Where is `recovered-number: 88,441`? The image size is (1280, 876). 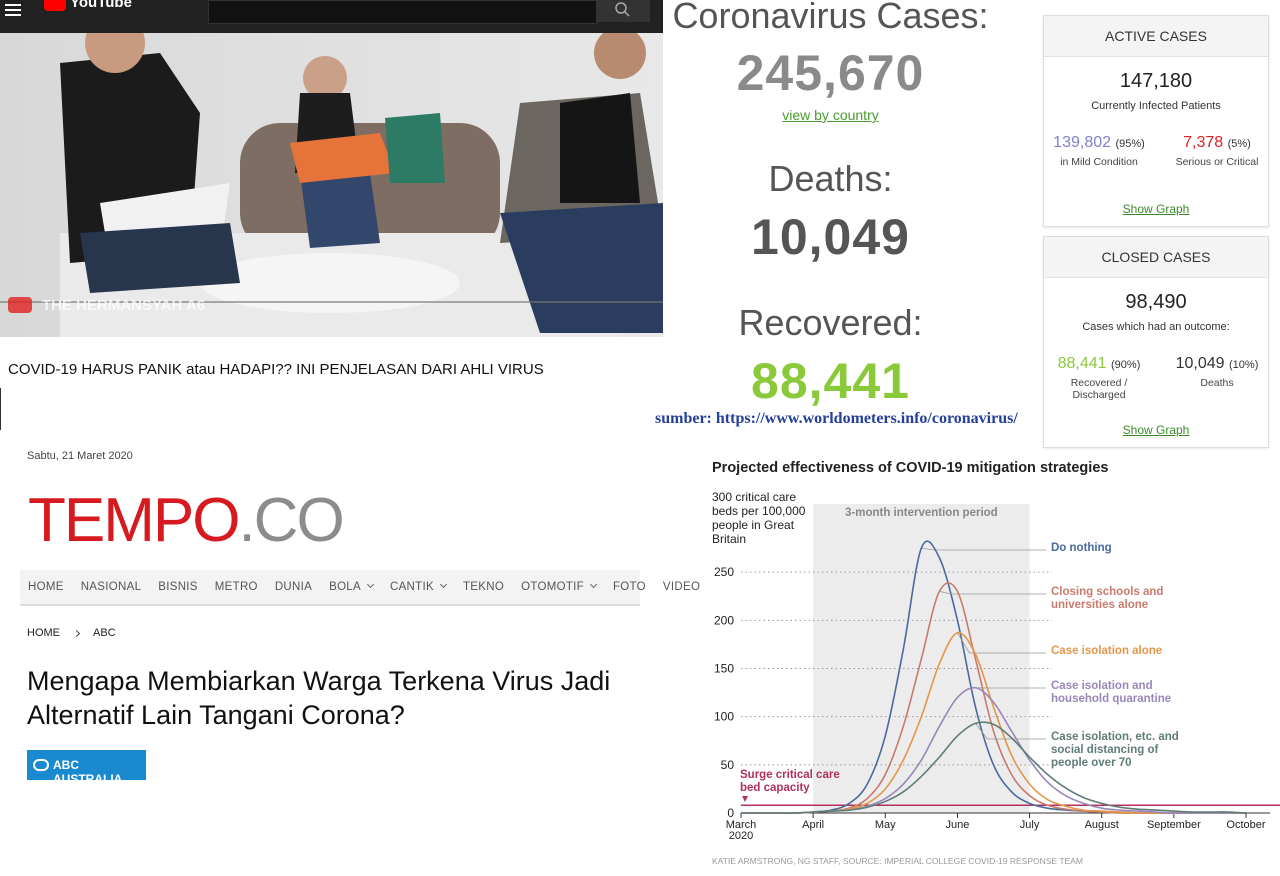 recovered-number: 88,441 is located at coordinates (830, 381).